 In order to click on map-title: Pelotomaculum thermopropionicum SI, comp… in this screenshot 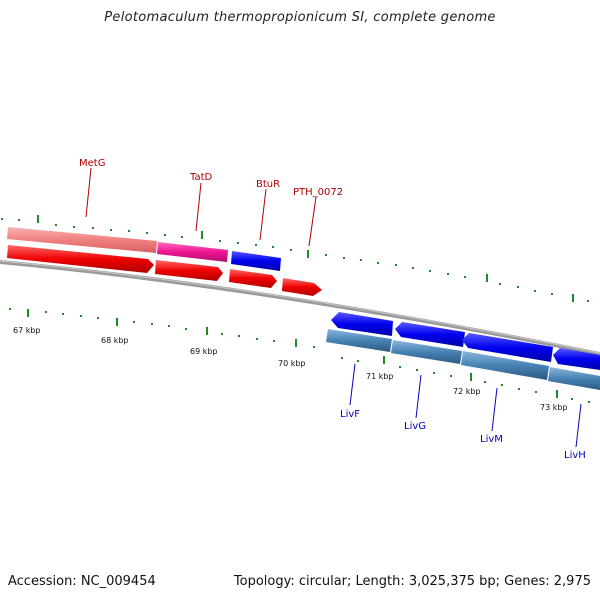, I will do `click(300, 17)`.